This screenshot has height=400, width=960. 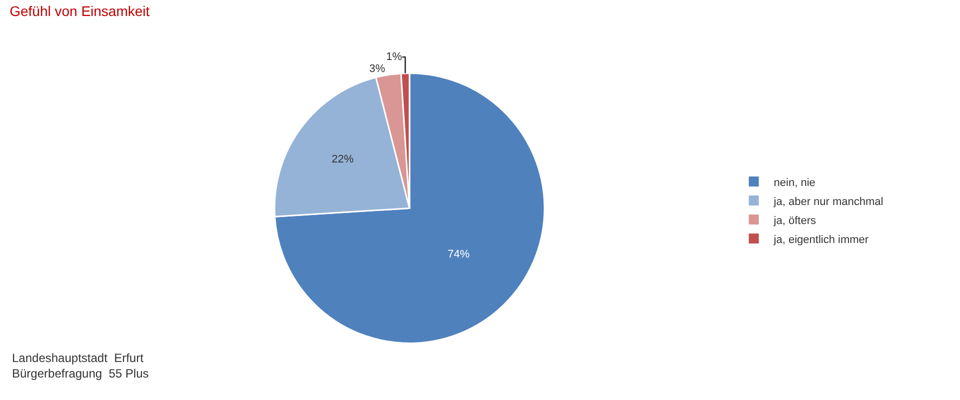 I want to click on data-label: 74%, so click(x=459, y=254).